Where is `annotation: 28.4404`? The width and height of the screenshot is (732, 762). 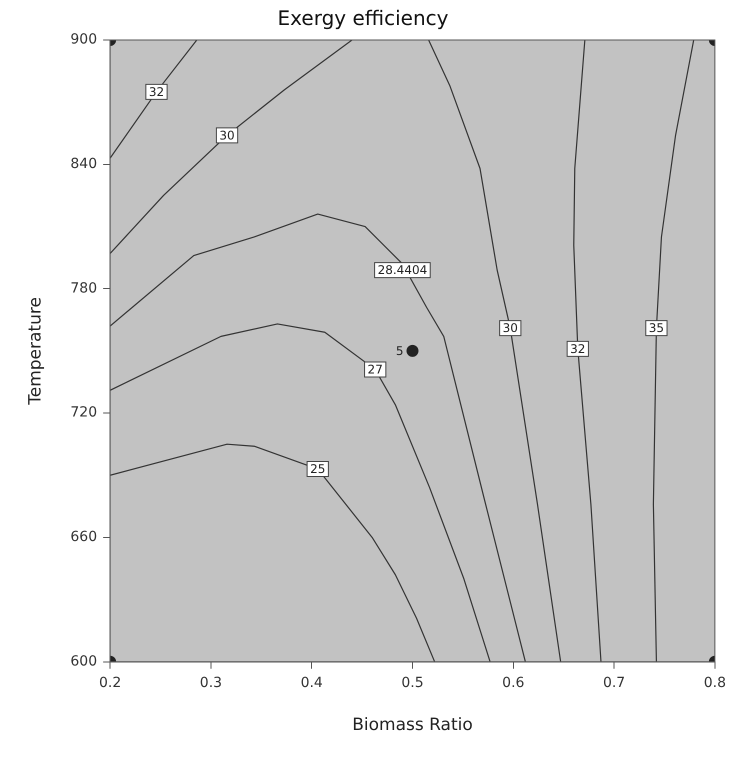 annotation: 28.4404 is located at coordinates (403, 270).